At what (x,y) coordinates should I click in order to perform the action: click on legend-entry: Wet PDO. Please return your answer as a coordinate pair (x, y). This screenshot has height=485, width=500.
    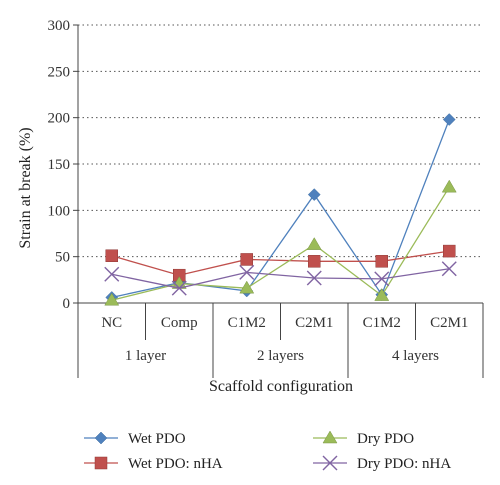
    Looking at the image, I should click on (135, 439).